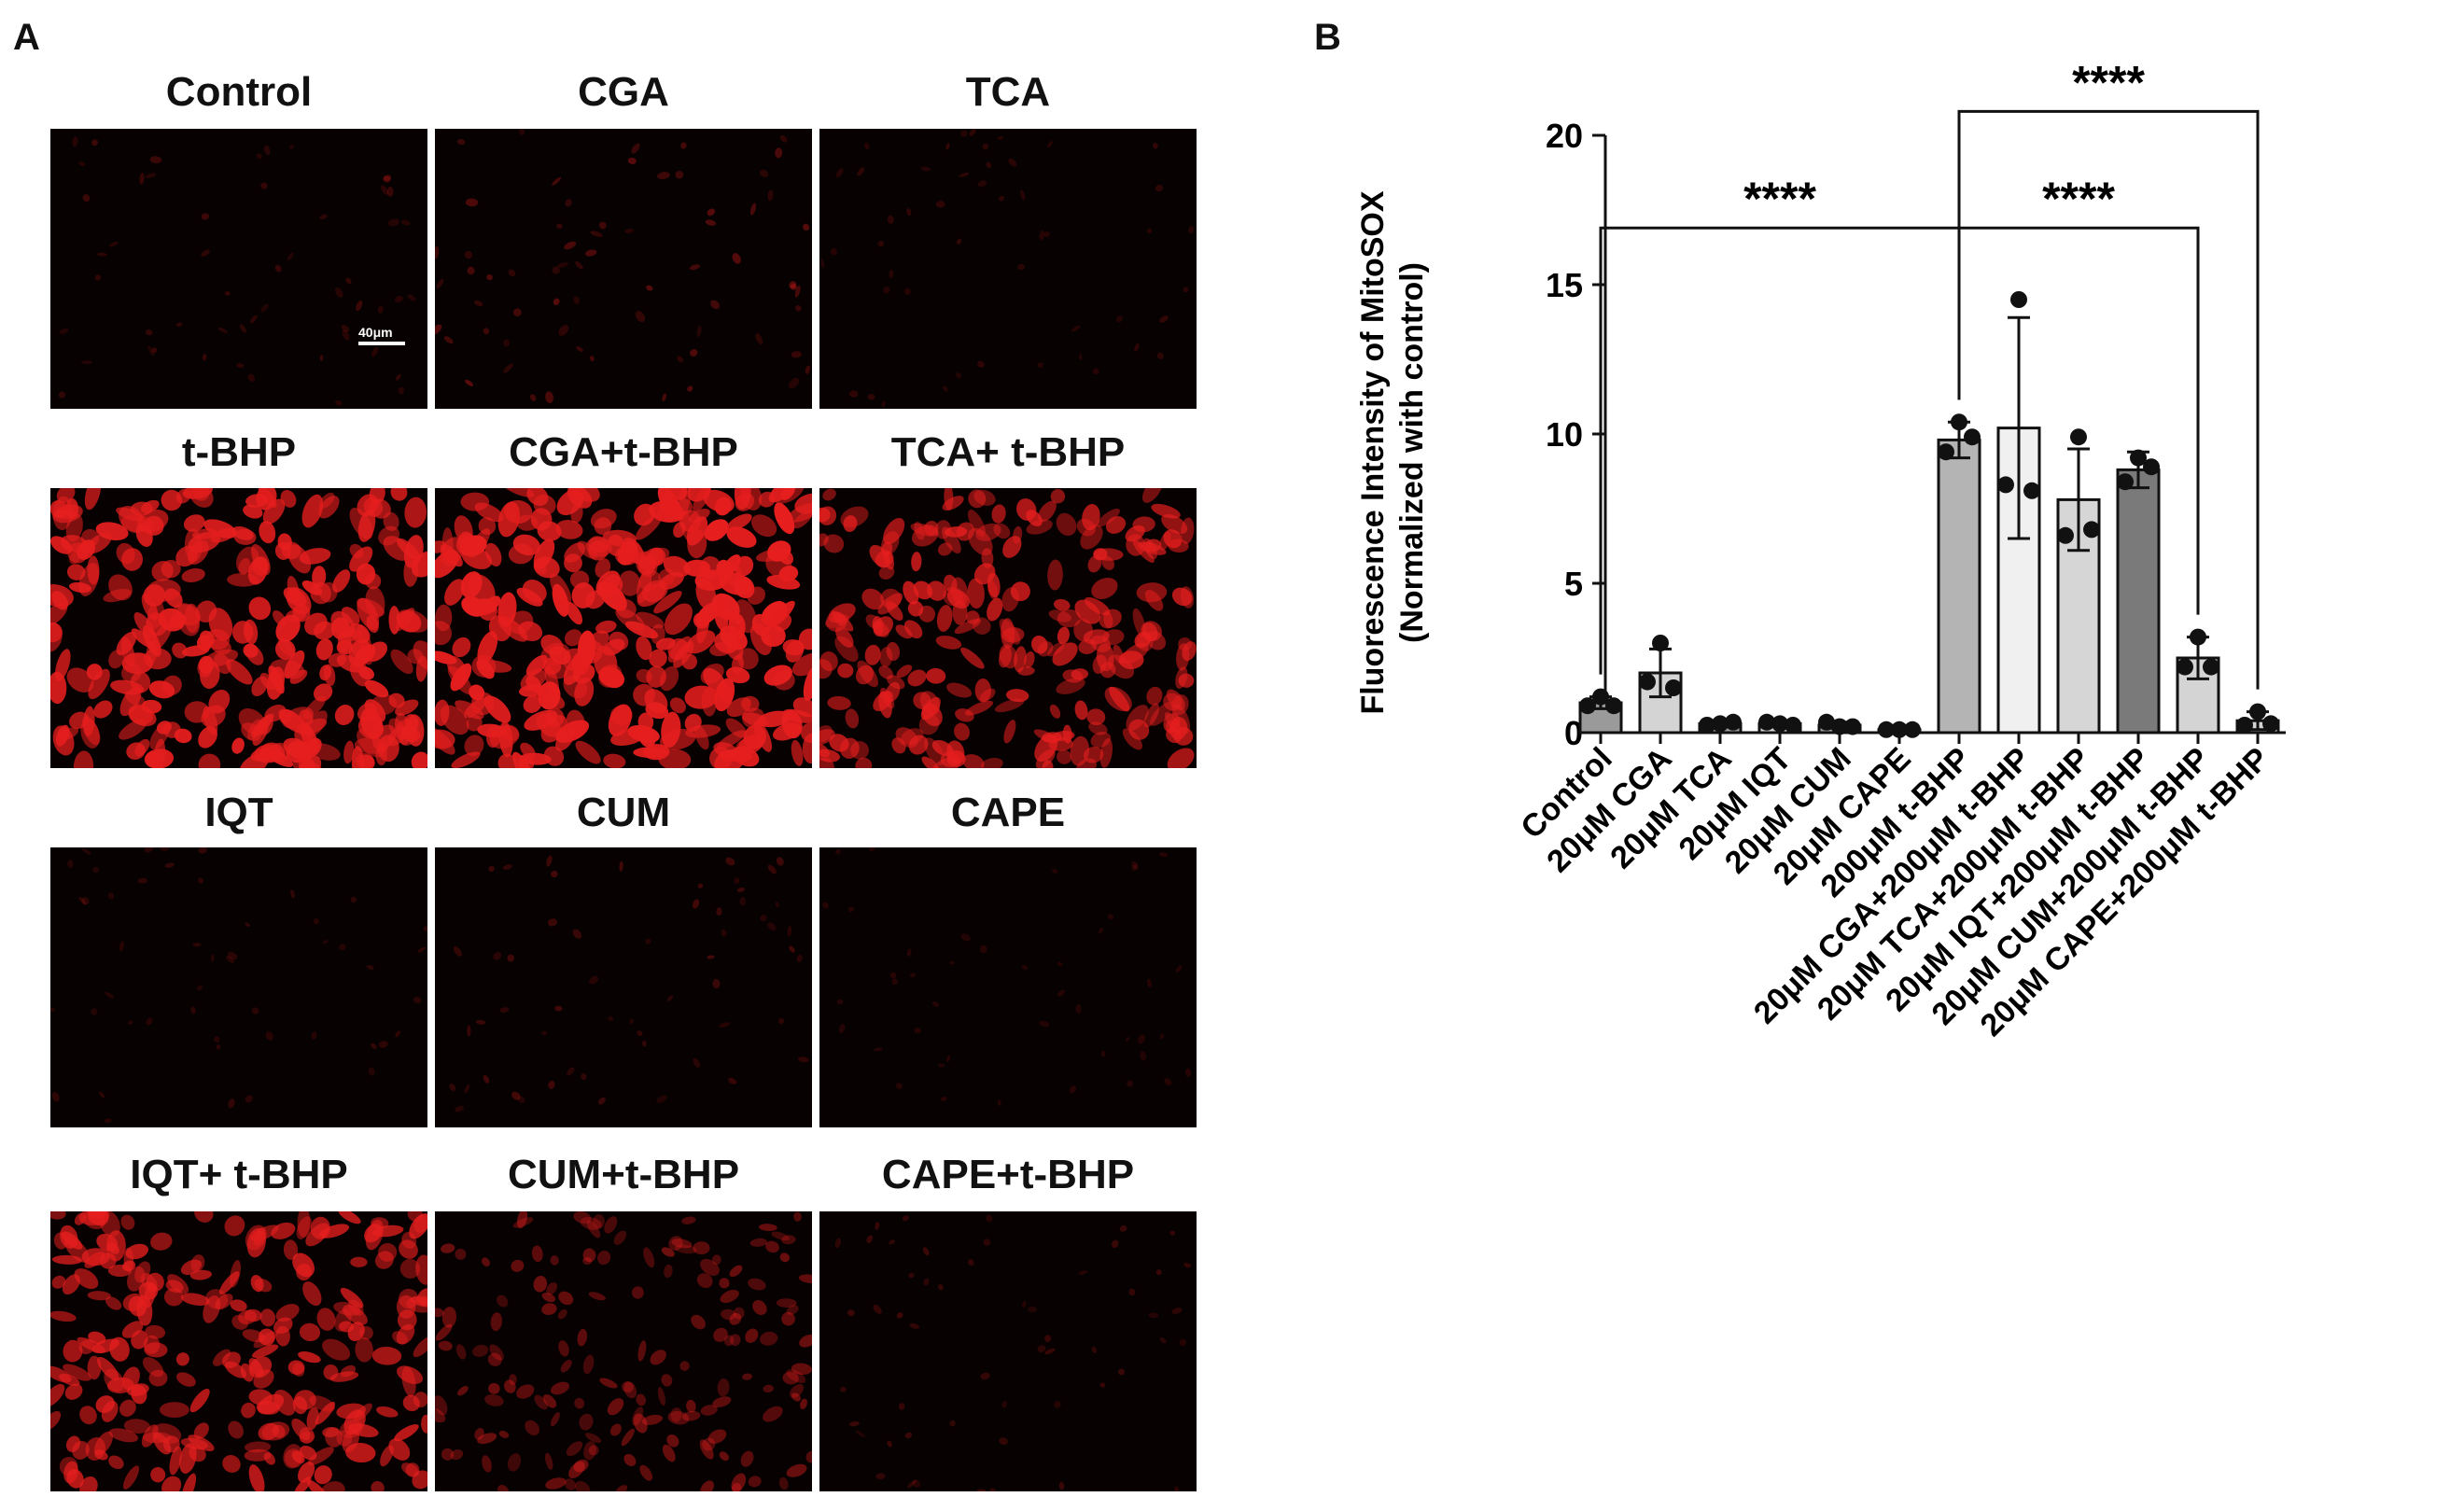 This screenshot has width=2464, height=1511. I want to click on image-label: IQT, so click(238, 812).